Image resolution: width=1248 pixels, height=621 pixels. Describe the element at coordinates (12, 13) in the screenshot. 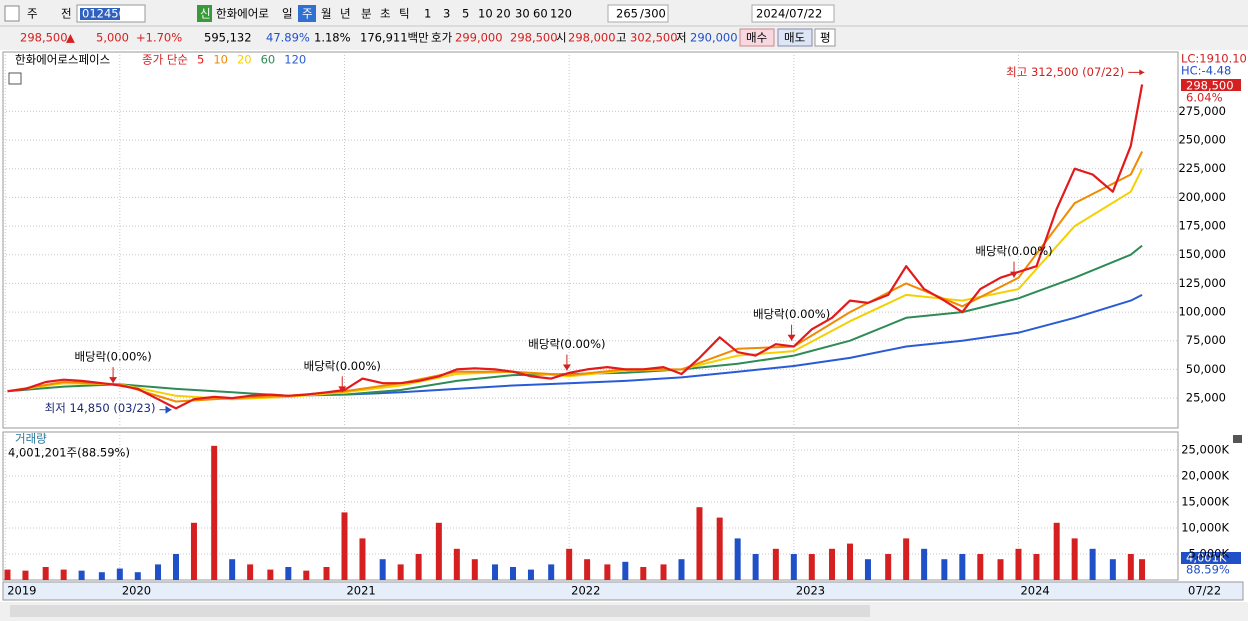

I see `icon` at that location.